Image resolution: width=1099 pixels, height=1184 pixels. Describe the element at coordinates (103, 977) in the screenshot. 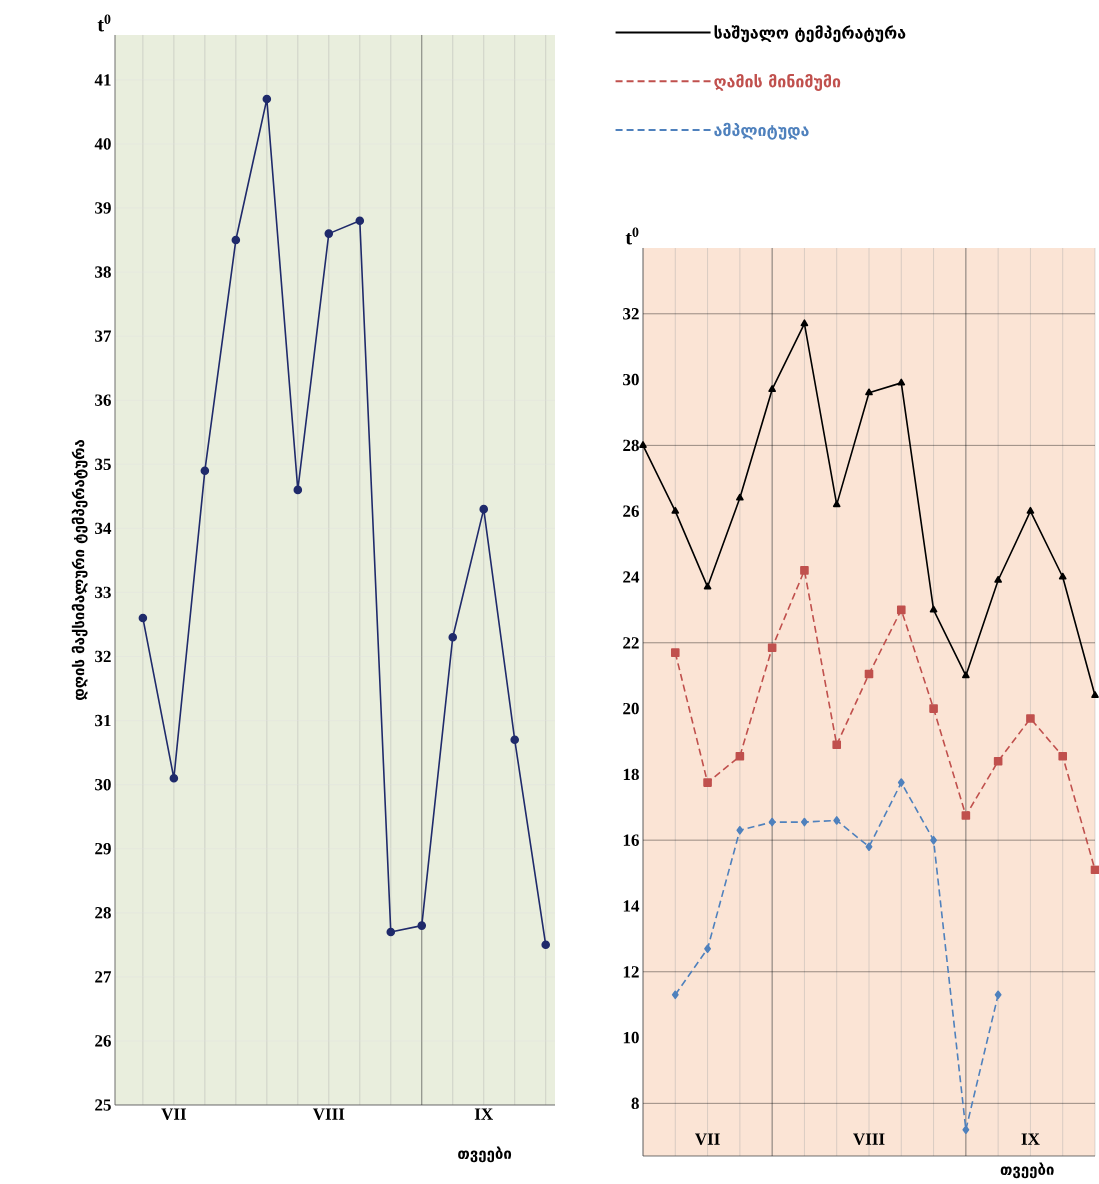

I see `y-tick-label: 27` at that location.